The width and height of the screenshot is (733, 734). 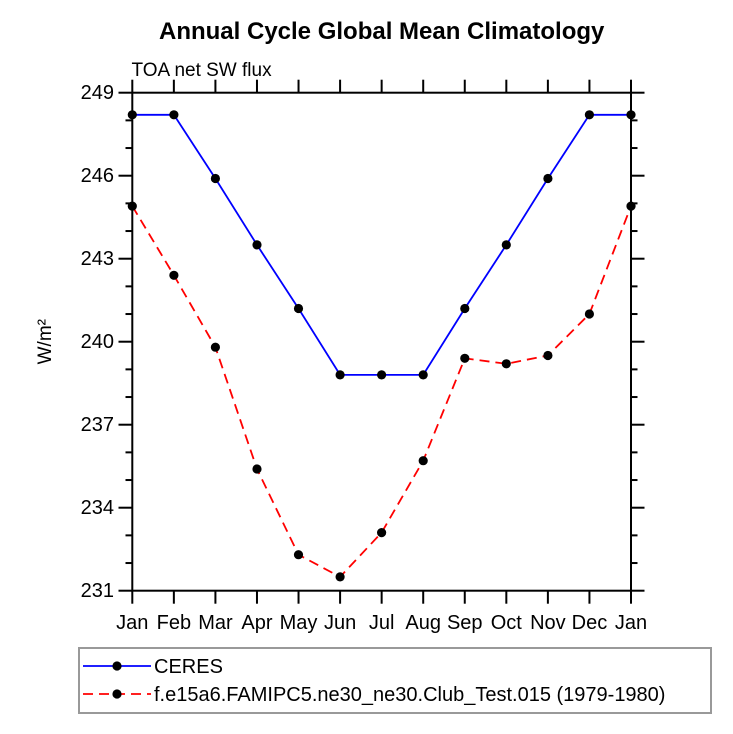 I want to click on x-tick-label: Aug, so click(x=423, y=623).